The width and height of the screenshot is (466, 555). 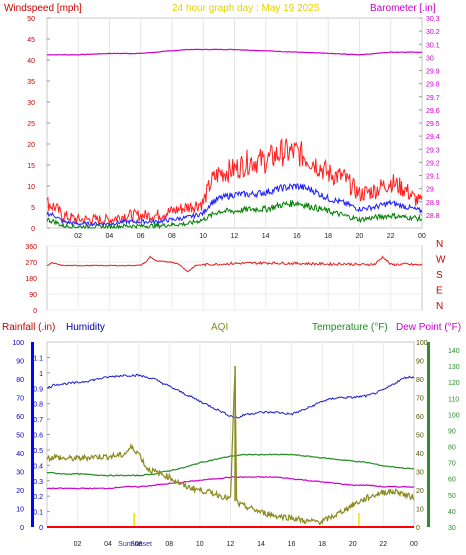 I want to click on barometer-line, so click(x=234, y=52).